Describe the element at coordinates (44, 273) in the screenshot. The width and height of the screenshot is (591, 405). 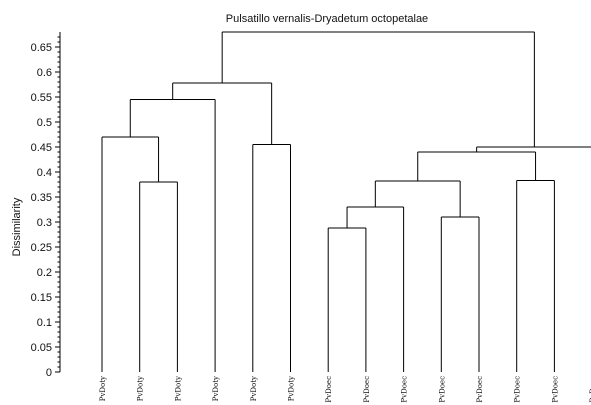
I see `y-tick-label: 0.2` at that location.